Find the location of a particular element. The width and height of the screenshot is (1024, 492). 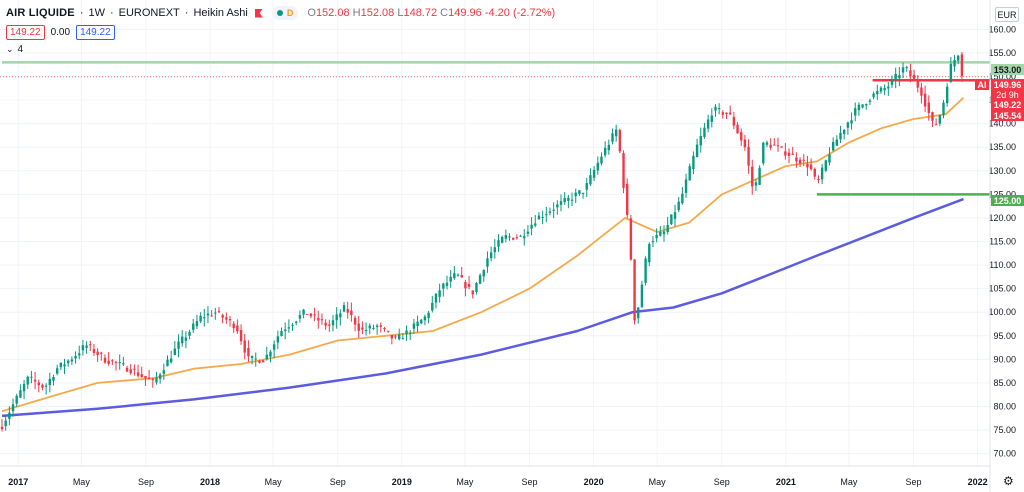

high-value: 152.08 is located at coordinates (377, 13).